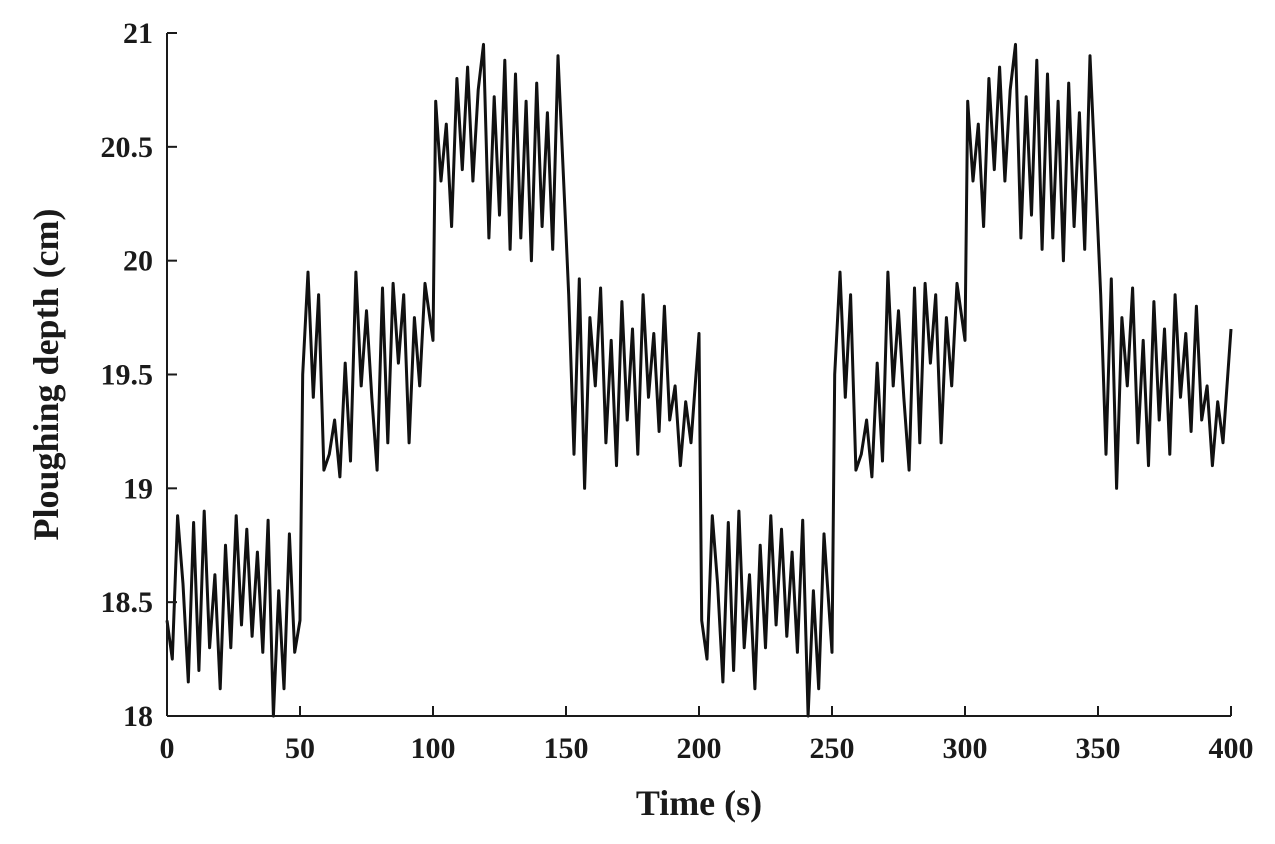 Image resolution: width=1275 pixels, height=844 pixels. I want to click on y-tick-label: 20.5, so click(127, 147).